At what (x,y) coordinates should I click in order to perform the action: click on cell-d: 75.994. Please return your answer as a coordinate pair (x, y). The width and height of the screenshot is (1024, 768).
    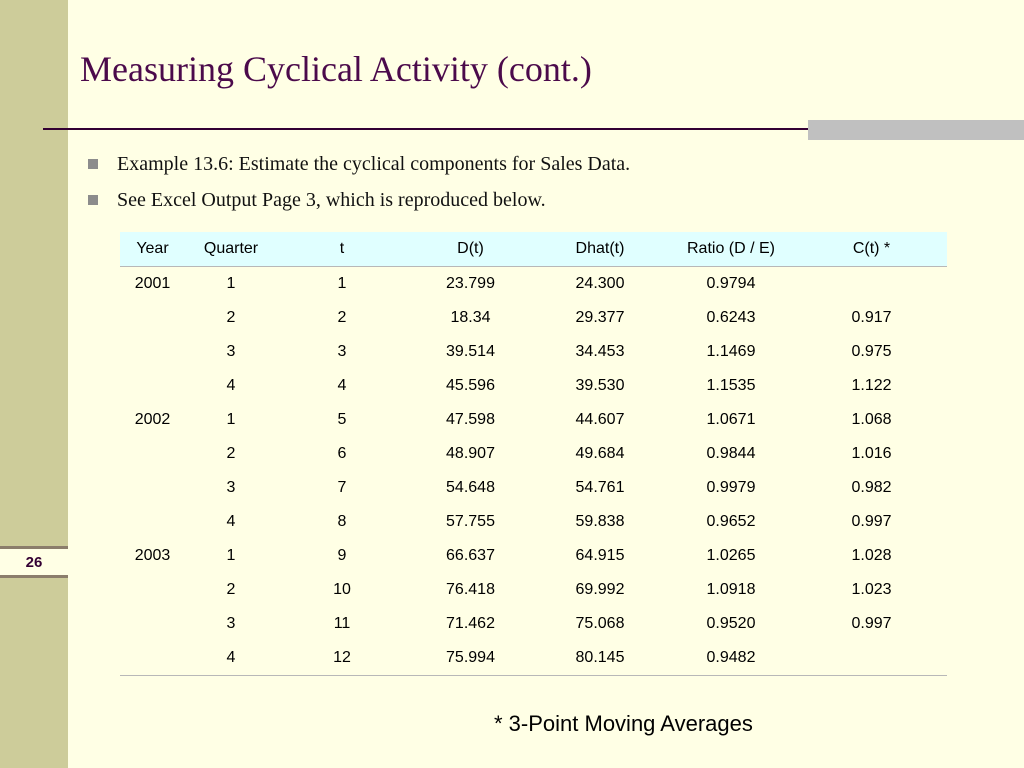
    Looking at the image, I should click on (470, 658).